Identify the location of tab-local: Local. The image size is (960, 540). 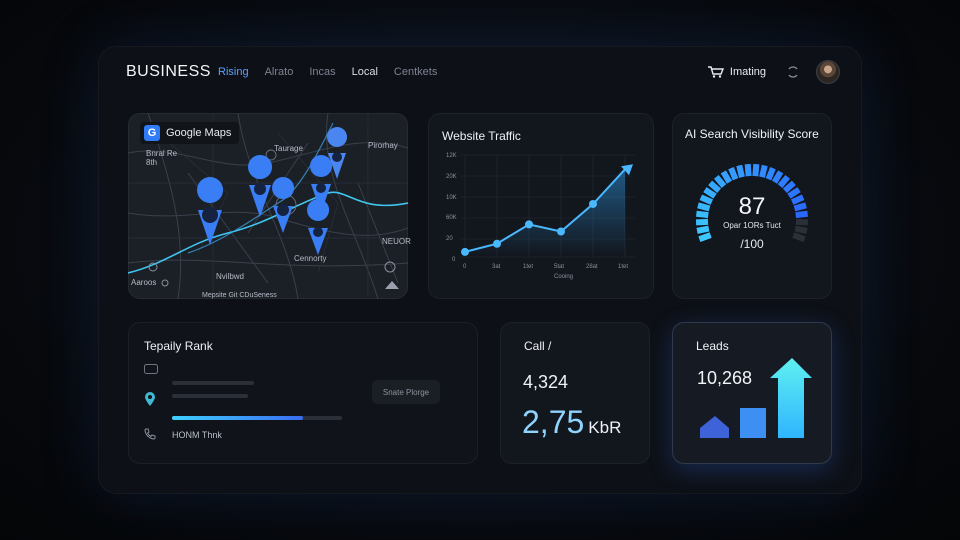
(364, 72).